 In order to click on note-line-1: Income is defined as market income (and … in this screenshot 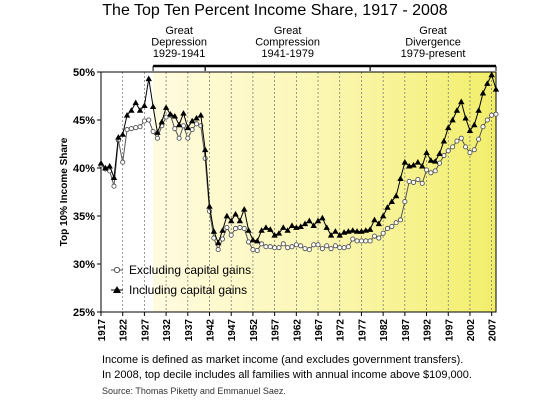, I will do `click(283, 360)`.